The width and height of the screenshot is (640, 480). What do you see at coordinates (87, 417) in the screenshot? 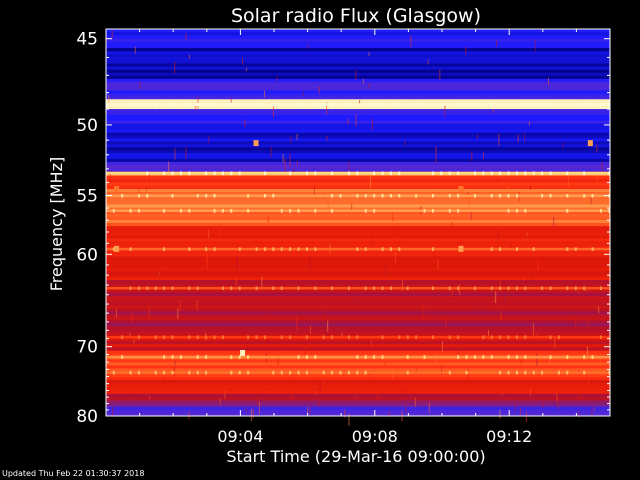
I see `y-tick-label: 80` at bounding box center [87, 417].